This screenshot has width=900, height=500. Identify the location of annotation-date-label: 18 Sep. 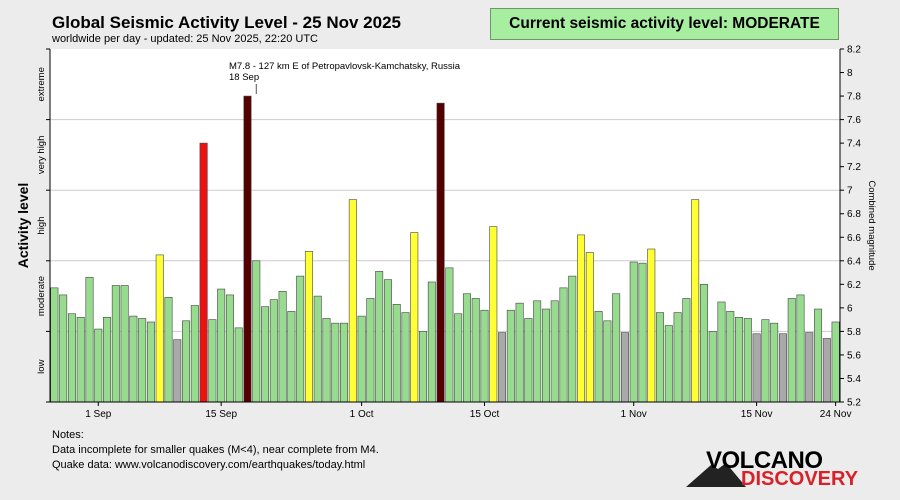
(244, 77).